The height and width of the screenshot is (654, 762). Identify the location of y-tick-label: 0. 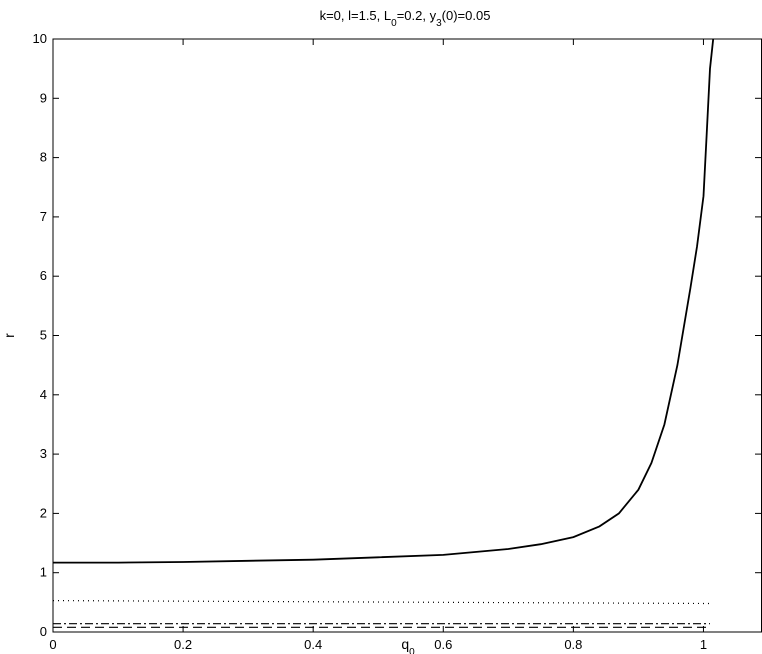
(43, 631).